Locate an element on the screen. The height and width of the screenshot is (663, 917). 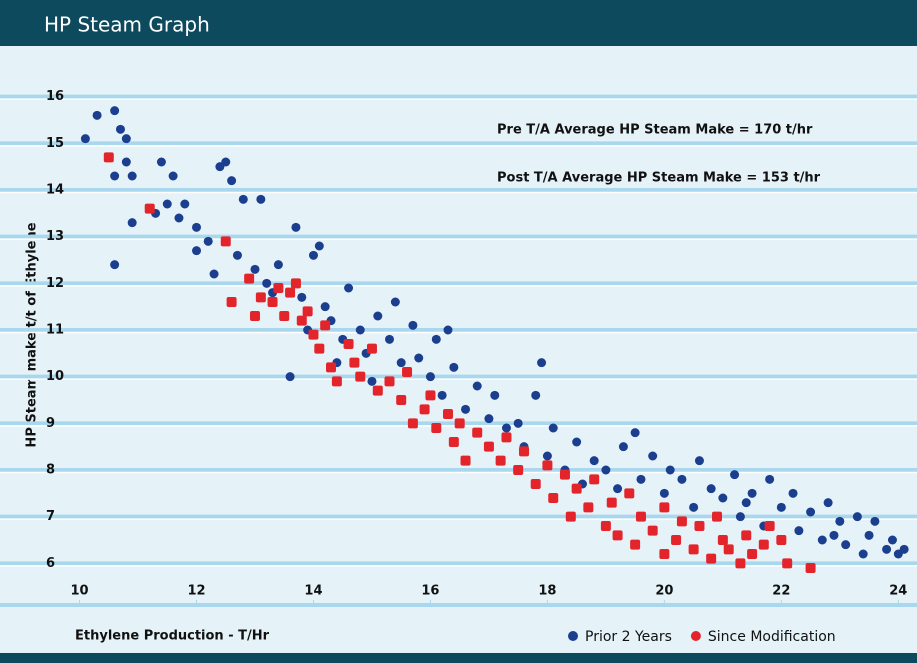
y-tick-label: 15 is located at coordinates (55, 143).